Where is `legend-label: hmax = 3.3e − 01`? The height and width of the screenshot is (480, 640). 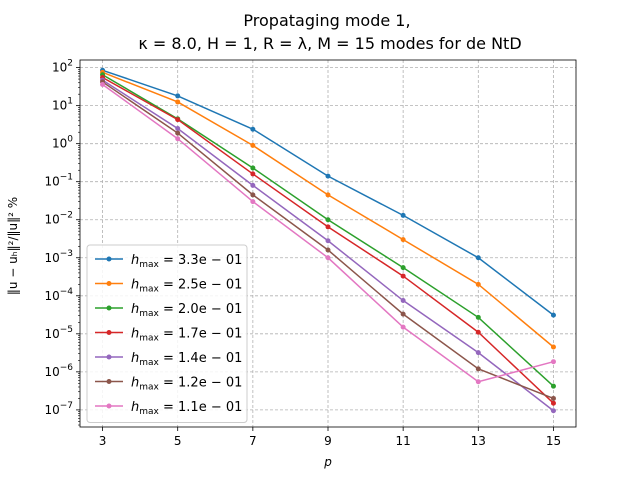
legend-label: hmax = 3.3e − 01 is located at coordinates (186, 261).